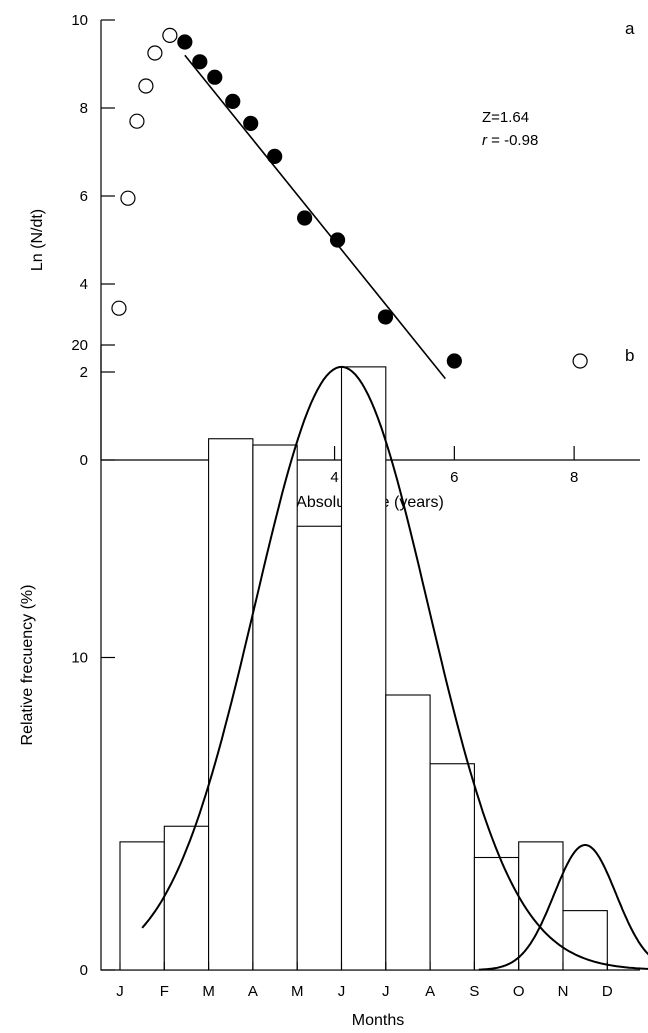  Describe the element at coordinates (79, 20) in the screenshot. I see `panel-a-y-tick-label: 10` at that location.